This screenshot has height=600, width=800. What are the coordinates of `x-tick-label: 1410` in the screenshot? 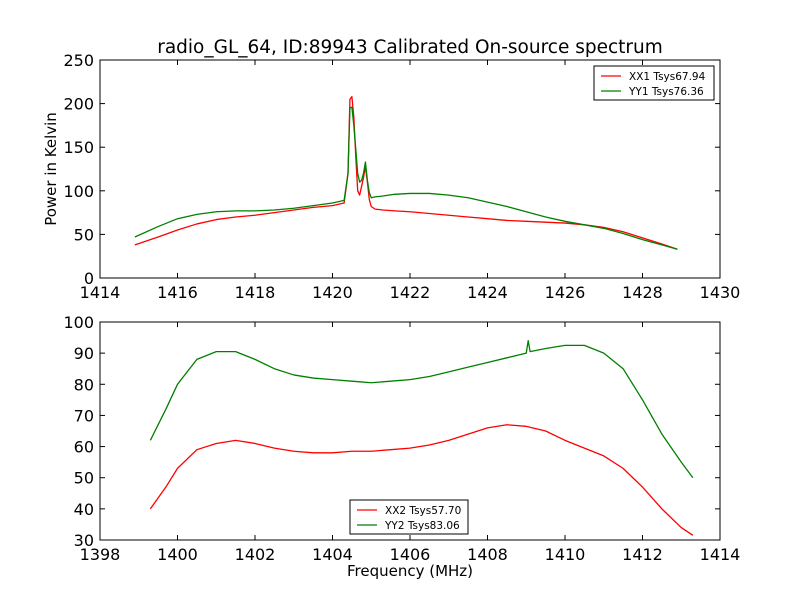 It's located at (565, 554).